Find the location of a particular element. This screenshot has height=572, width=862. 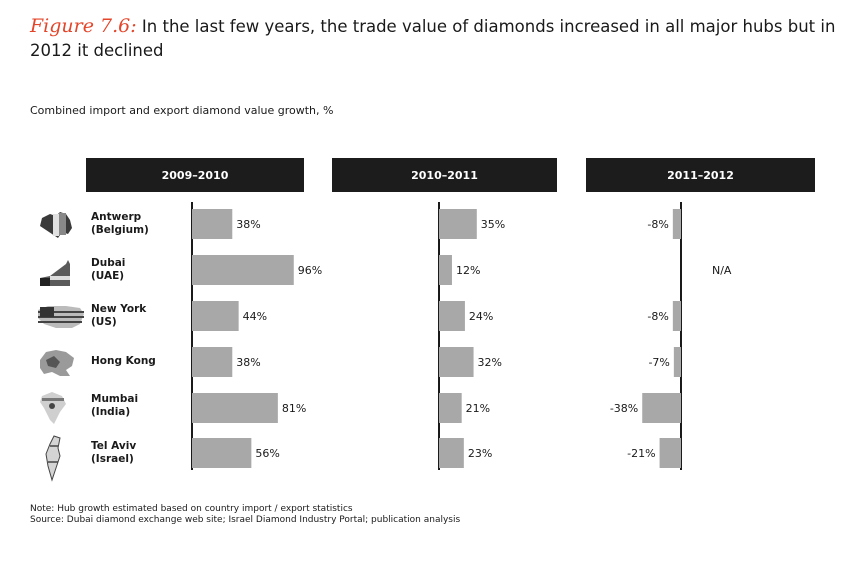

bar-2011-2012-new-york is located at coordinates (676, 316).